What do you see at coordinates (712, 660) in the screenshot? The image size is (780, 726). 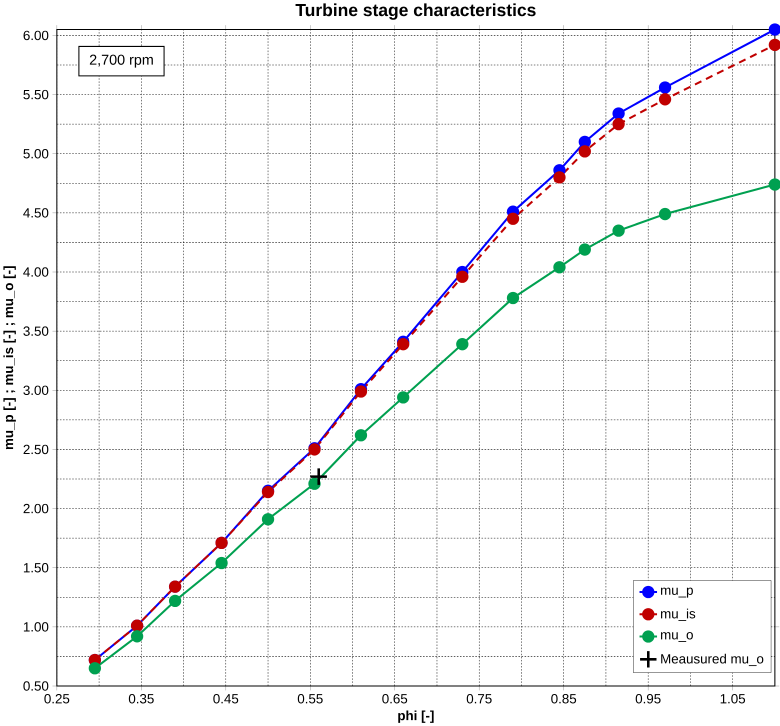 I see `legend-label: Meausured mu_o` at bounding box center [712, 660].